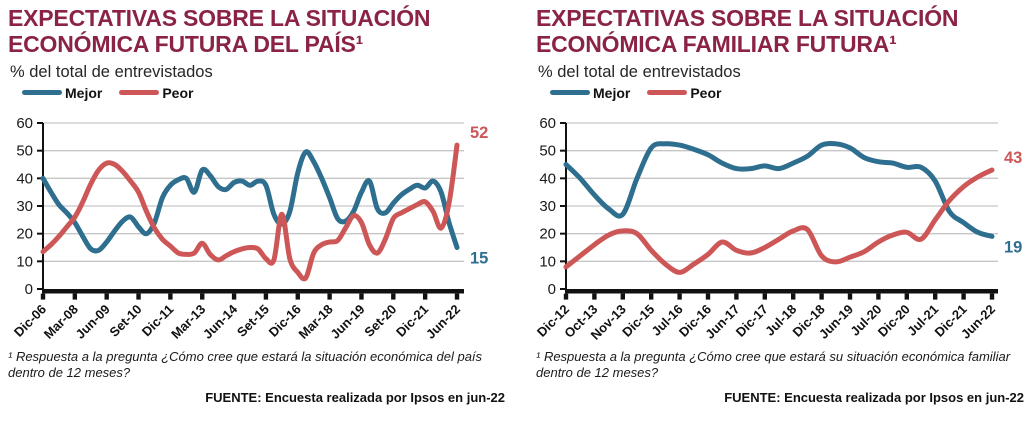 The width and height of the screenshot is (1024, 423). I want to click on x-tick-label: Jun-14, so click(220, 320).